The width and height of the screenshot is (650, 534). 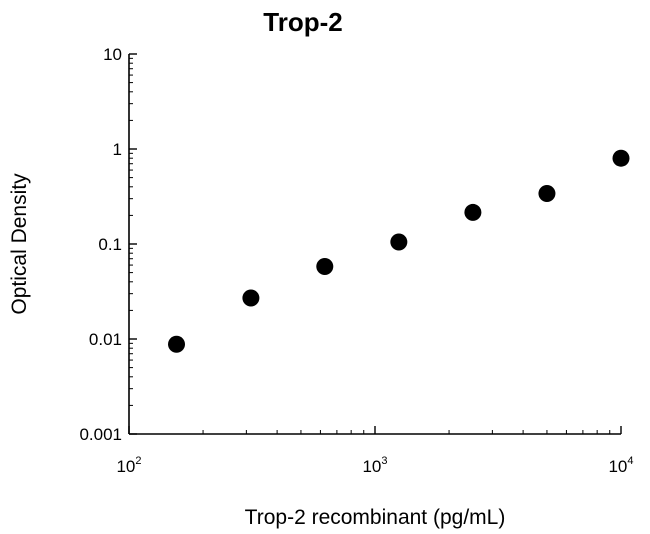 I want to click on x-ticks: 10² 10³ 10⁴, so click(x=375, y=451).